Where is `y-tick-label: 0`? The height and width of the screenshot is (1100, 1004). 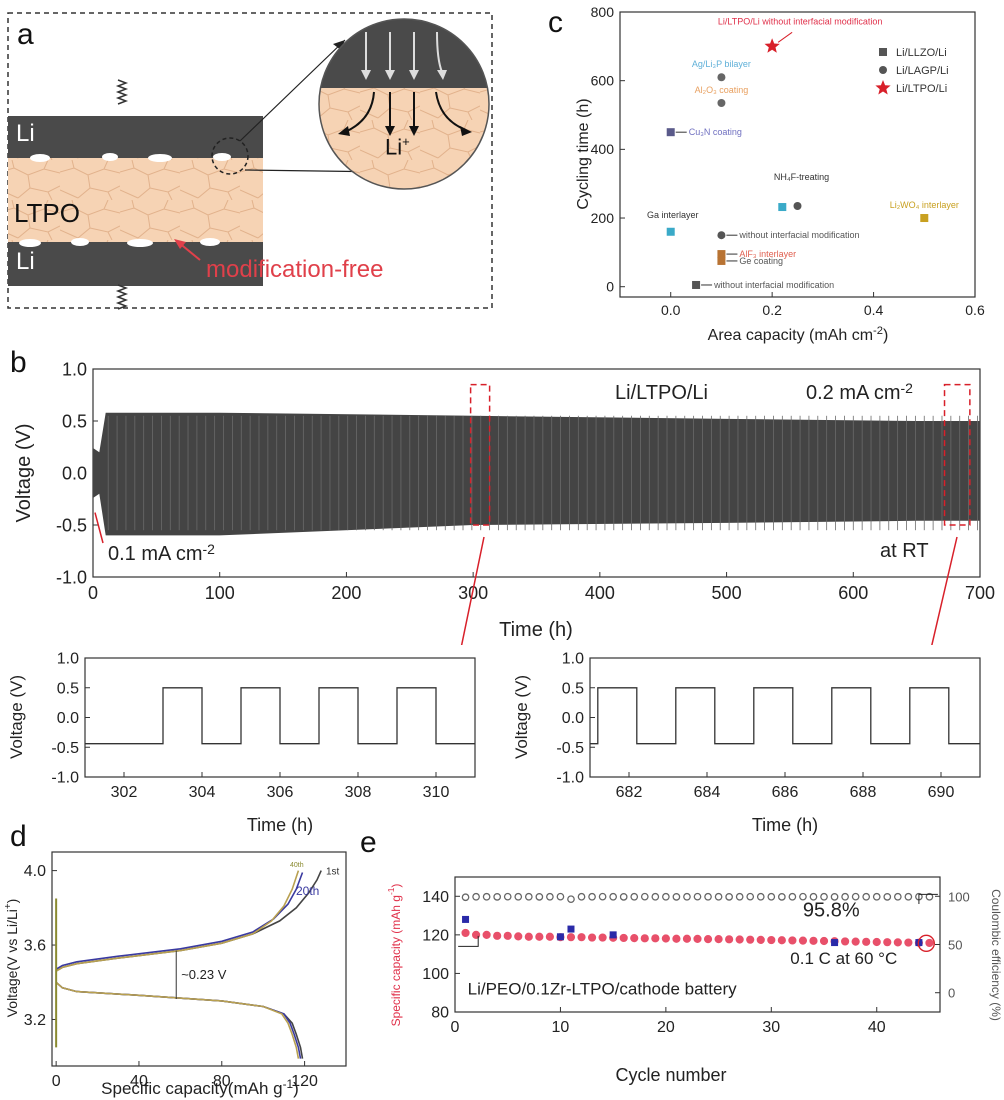
y-tick-label: 0 is located at coordinates (610, 287).